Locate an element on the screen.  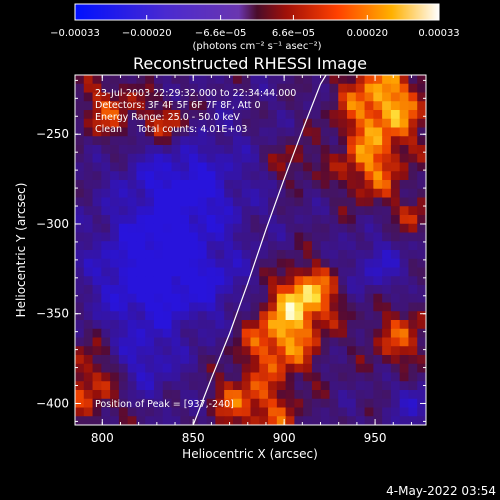
chart-title: Reconstructed RHESSI Image is located at coordinates (250, 63).